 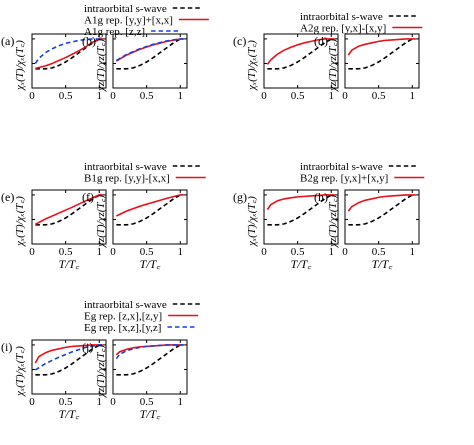 I want to click on panel-letter: (e), so click(x=7, y=197).